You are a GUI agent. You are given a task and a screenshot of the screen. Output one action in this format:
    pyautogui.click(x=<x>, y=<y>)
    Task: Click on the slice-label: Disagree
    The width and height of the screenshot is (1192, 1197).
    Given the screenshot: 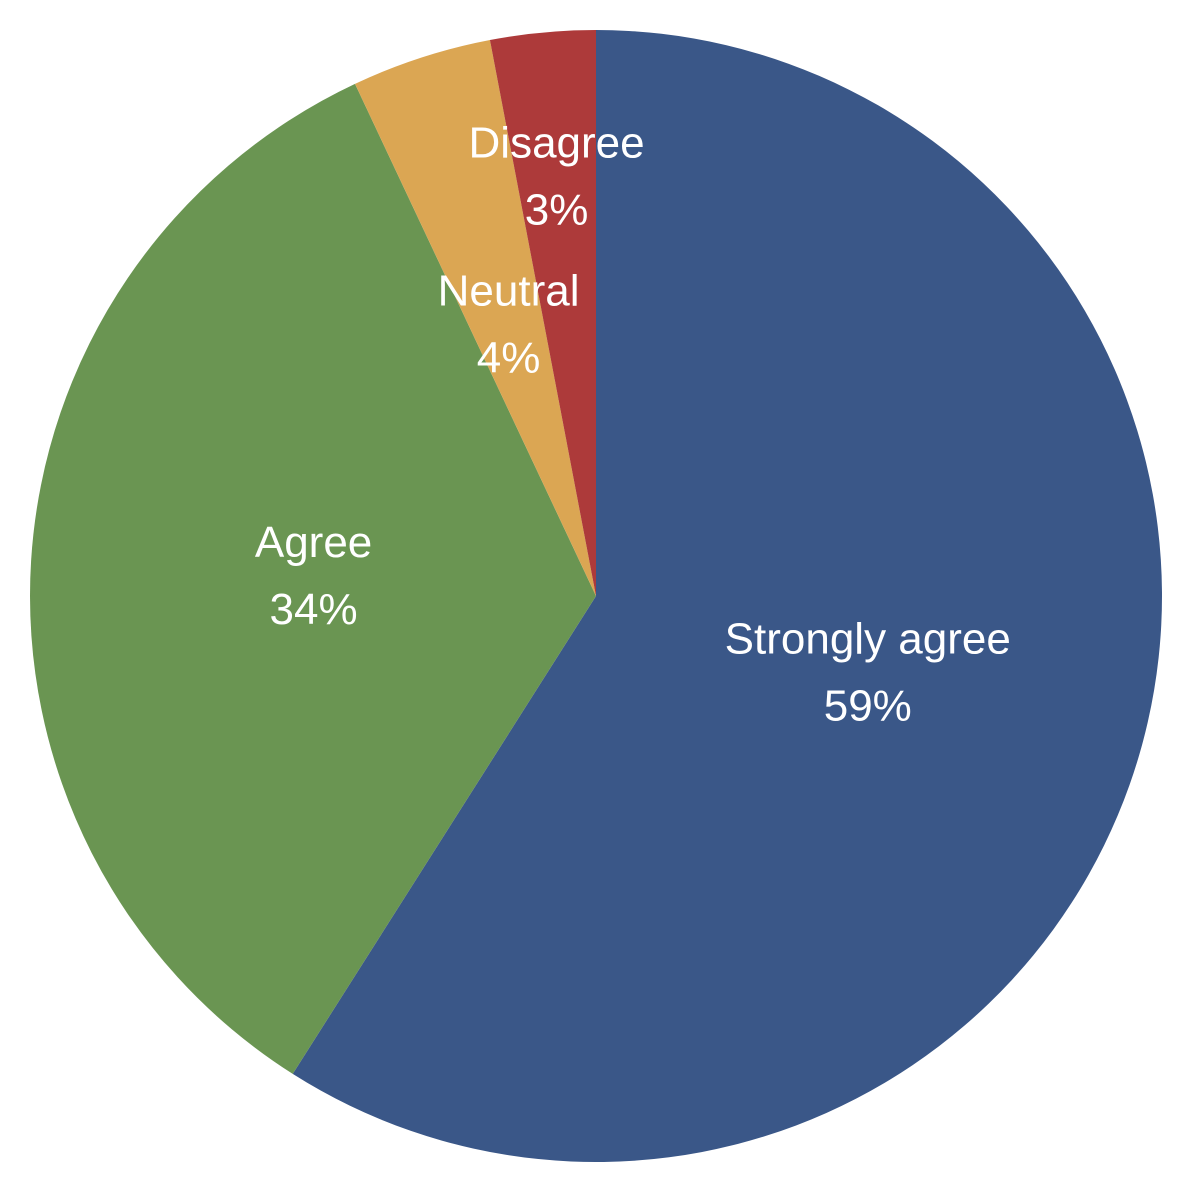 What is the action you would take?
    pyautogui.click(x=557, y=143)
    